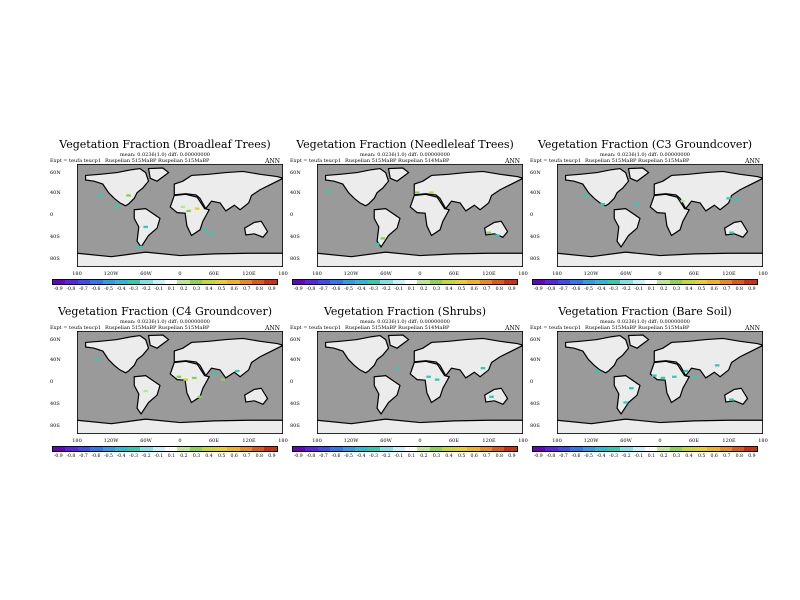 The image size is (800, 600). What do you see at coordinates (499, 289) in the screenshot?
I see `colorbar-label: 0.8` at bounding box center [499, 289].